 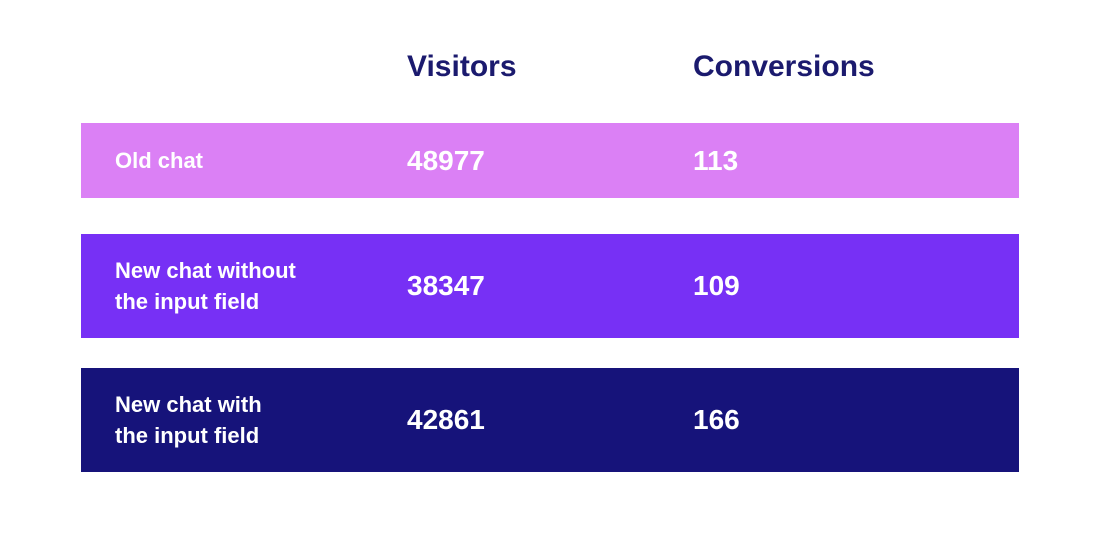 I want to click on column-header: Conversions, so click(x=784, y=66).